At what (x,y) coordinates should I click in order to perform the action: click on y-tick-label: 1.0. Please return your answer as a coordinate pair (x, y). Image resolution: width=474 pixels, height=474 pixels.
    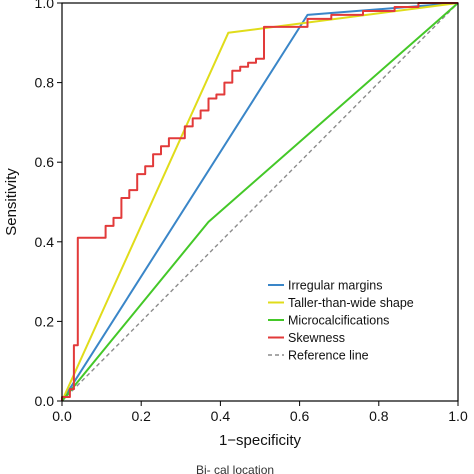
    Looking at the image, I should click on (45, 5).